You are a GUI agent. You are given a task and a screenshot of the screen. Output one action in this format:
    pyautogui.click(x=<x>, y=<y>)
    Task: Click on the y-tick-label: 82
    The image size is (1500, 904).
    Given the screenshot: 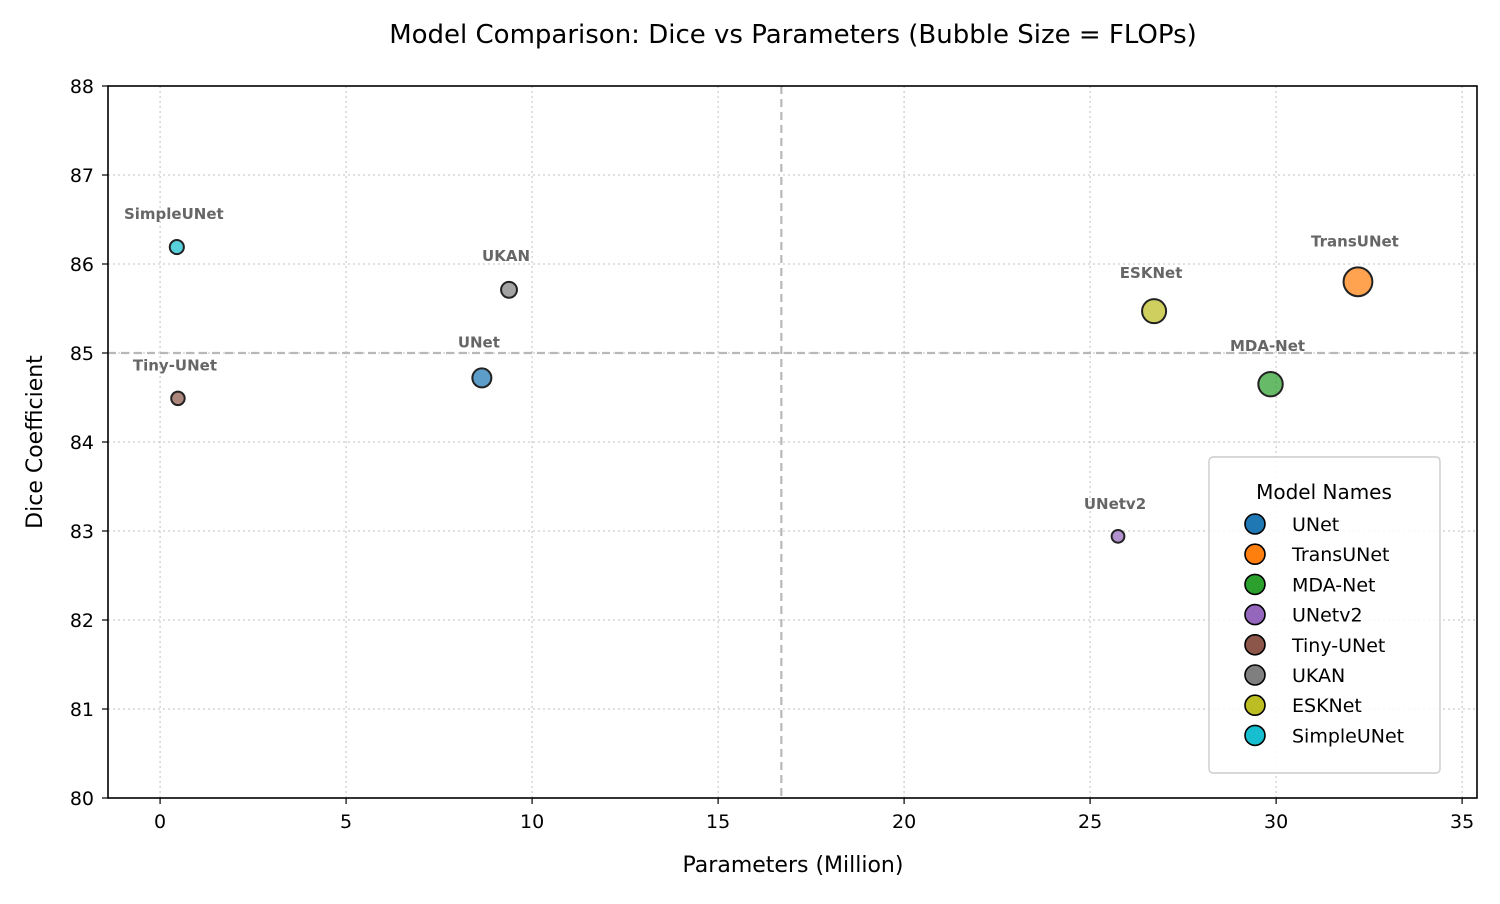 What is the action you would take?
    pyautogui.click(x=82, y=621)
    